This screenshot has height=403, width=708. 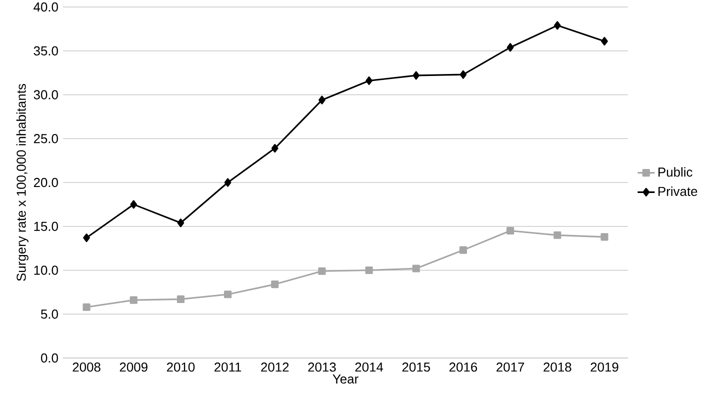 I want to click on legend-label: Public, so click(x=675, y=172).